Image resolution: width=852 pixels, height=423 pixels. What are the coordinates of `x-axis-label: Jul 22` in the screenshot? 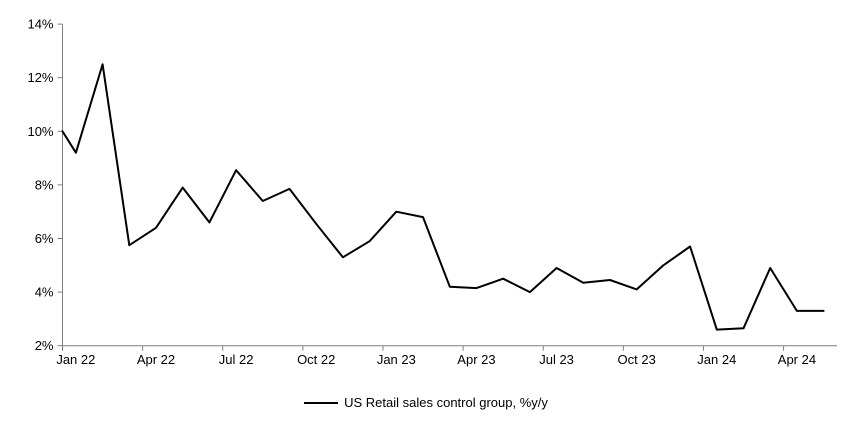 It's located at (236, 359).